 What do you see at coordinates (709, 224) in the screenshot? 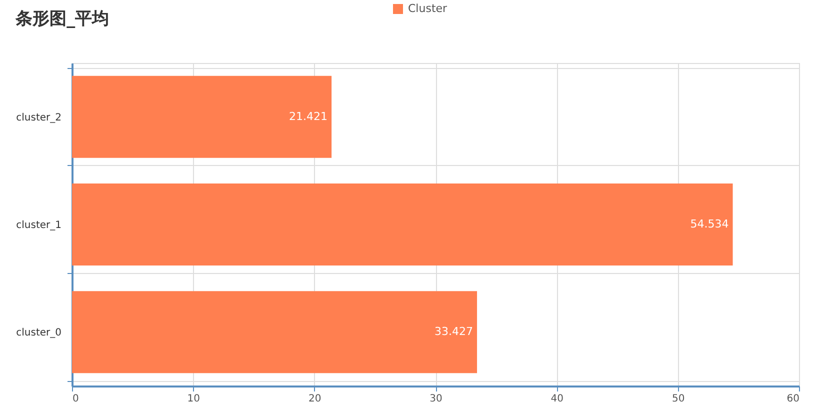
I see `data-label: 54.534` at bounding box center [709, 224].